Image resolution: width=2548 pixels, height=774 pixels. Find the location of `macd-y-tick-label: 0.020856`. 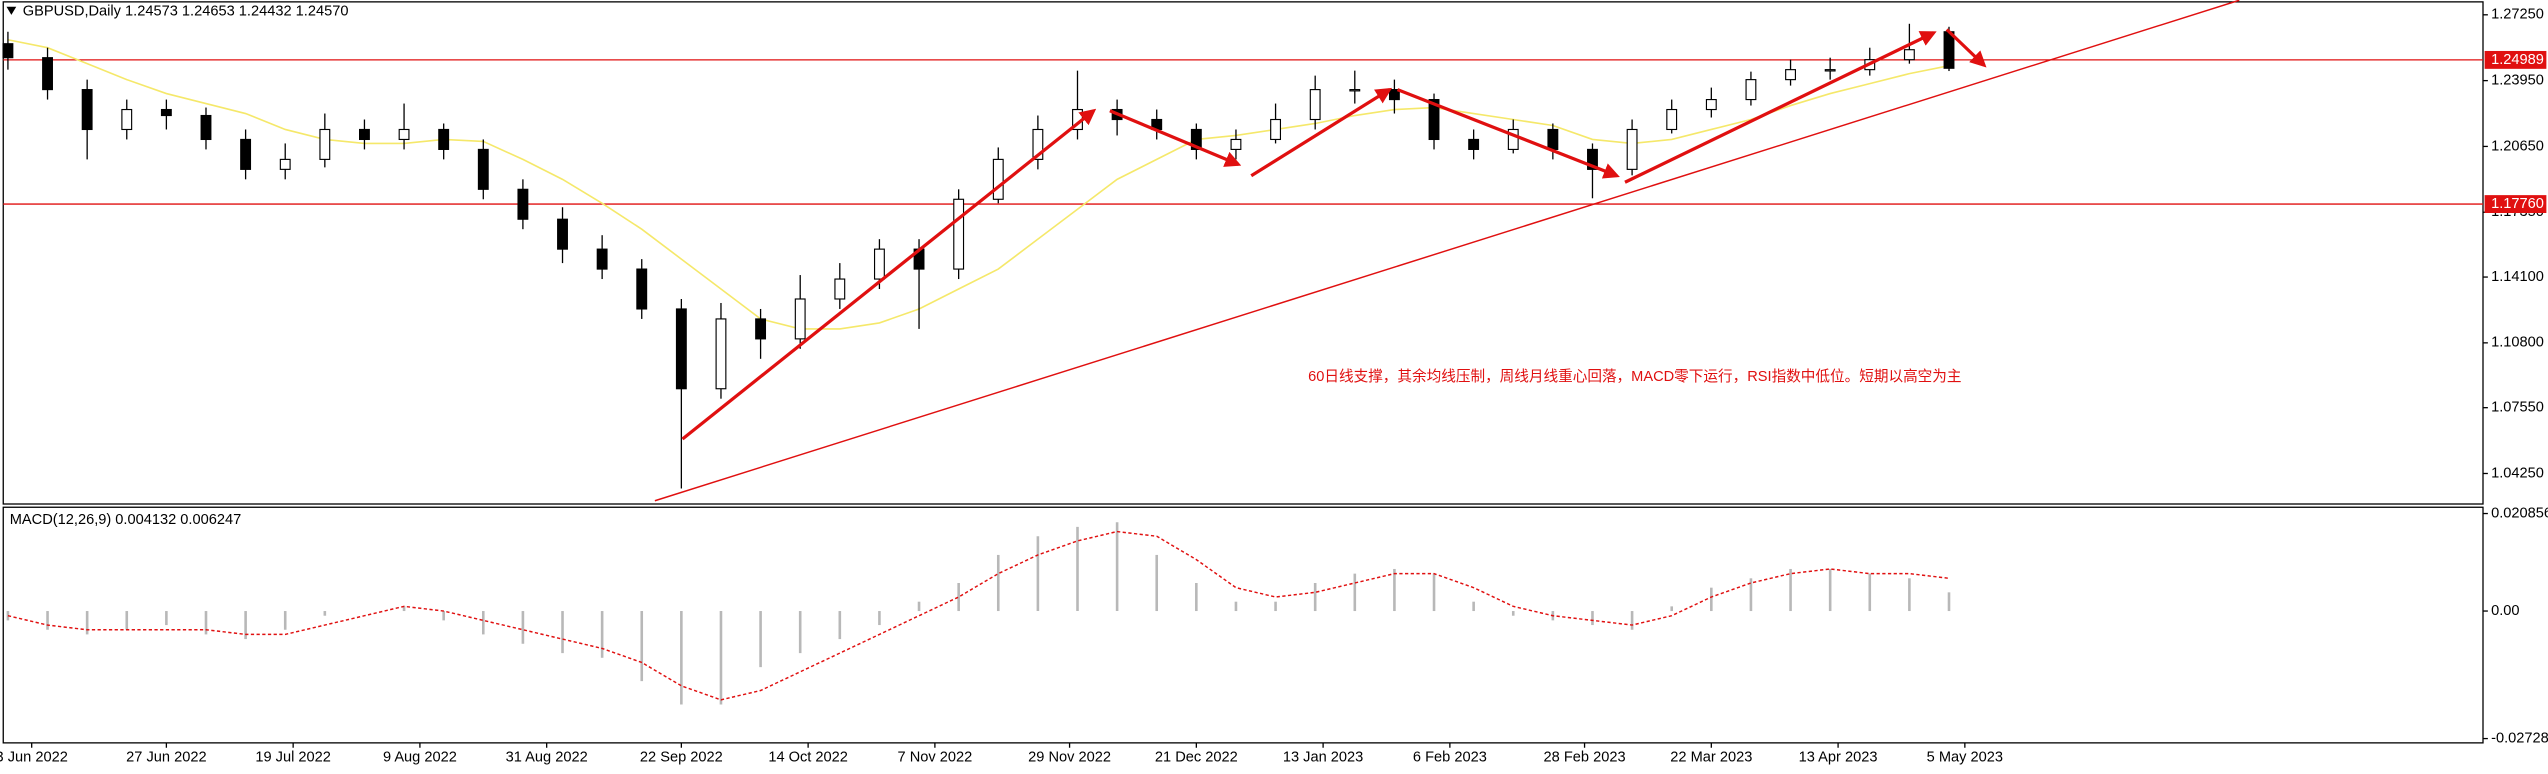

macd-y-tick-label: 0.020856 is located at coordinates (2519, 513).